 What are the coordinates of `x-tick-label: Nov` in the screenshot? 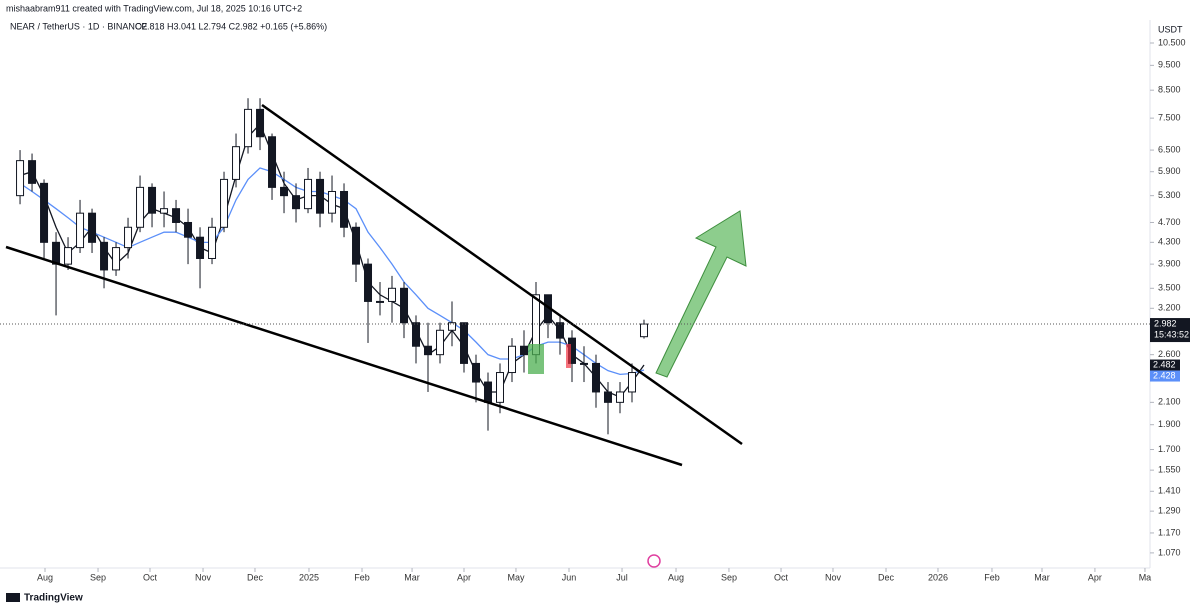 It's located at (833, 577).